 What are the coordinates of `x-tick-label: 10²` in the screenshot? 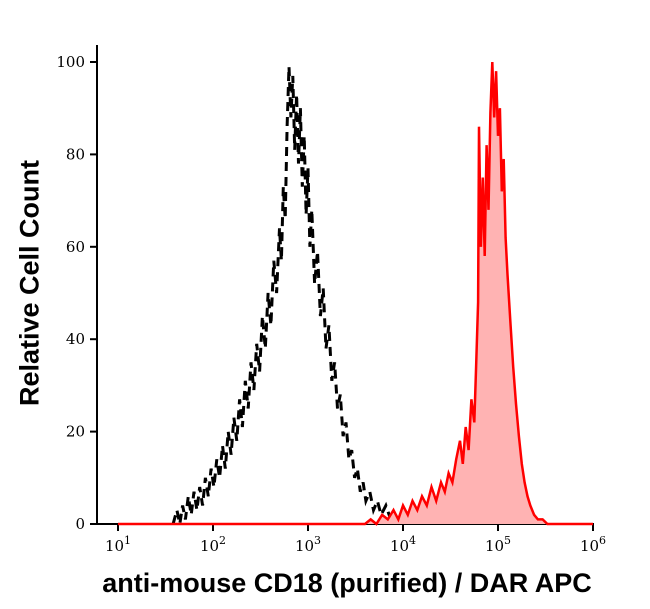 It's located at (213, 544).